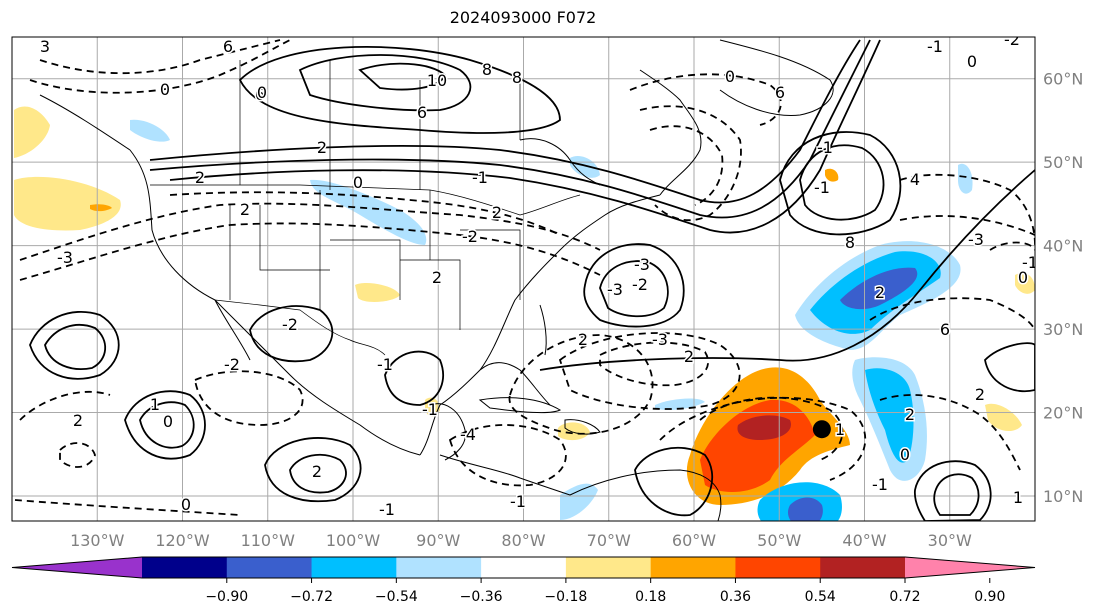  What do you see at coordinates (915, 179) in the screenshot?
I see `contour-label: 4` at bounding box center [915, 179].